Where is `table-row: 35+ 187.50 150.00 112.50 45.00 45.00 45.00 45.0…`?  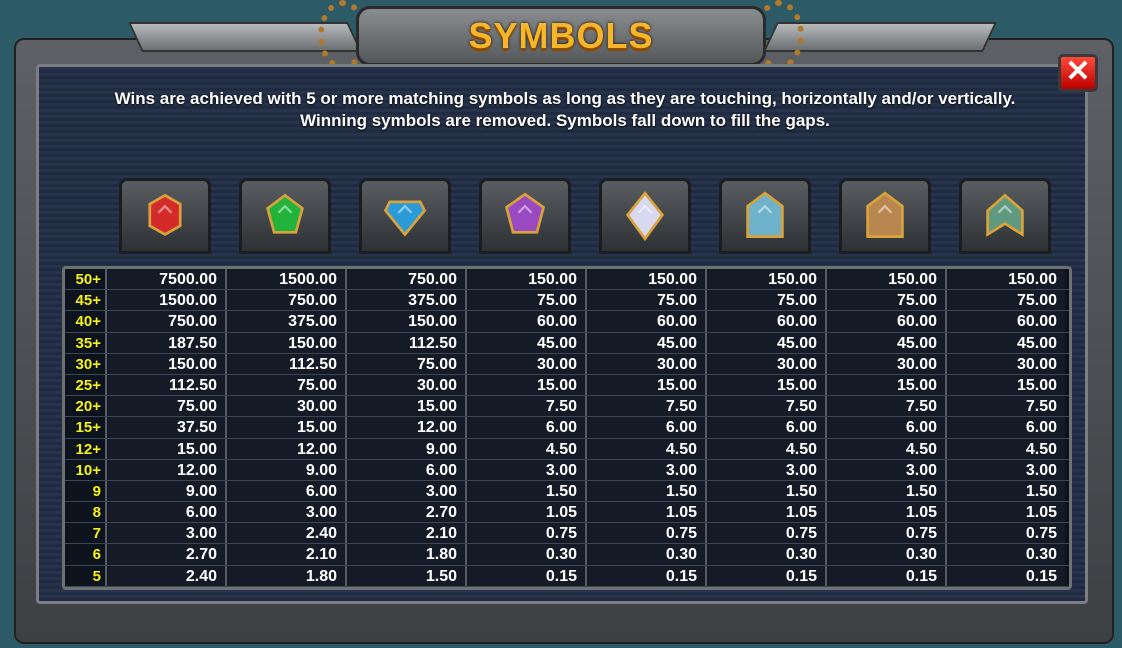 table-row: 35+ 187.50 150.00 112.50 45.00 45.00 45.00 45.0… is located at coordinates (567, 343).